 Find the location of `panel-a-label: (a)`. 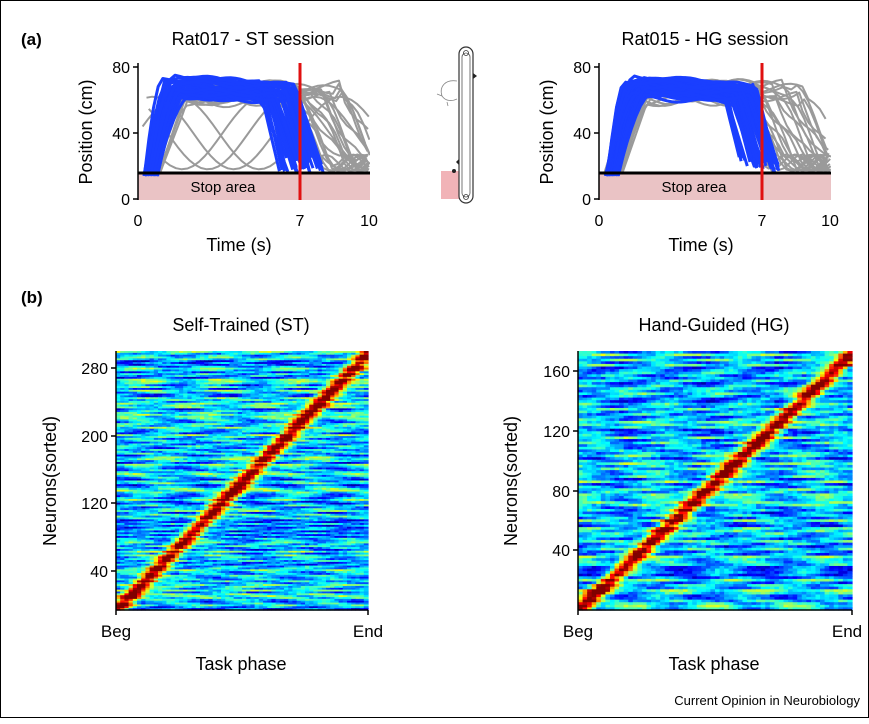

panel-a-label: (a) is located at coordinates (31, 39).